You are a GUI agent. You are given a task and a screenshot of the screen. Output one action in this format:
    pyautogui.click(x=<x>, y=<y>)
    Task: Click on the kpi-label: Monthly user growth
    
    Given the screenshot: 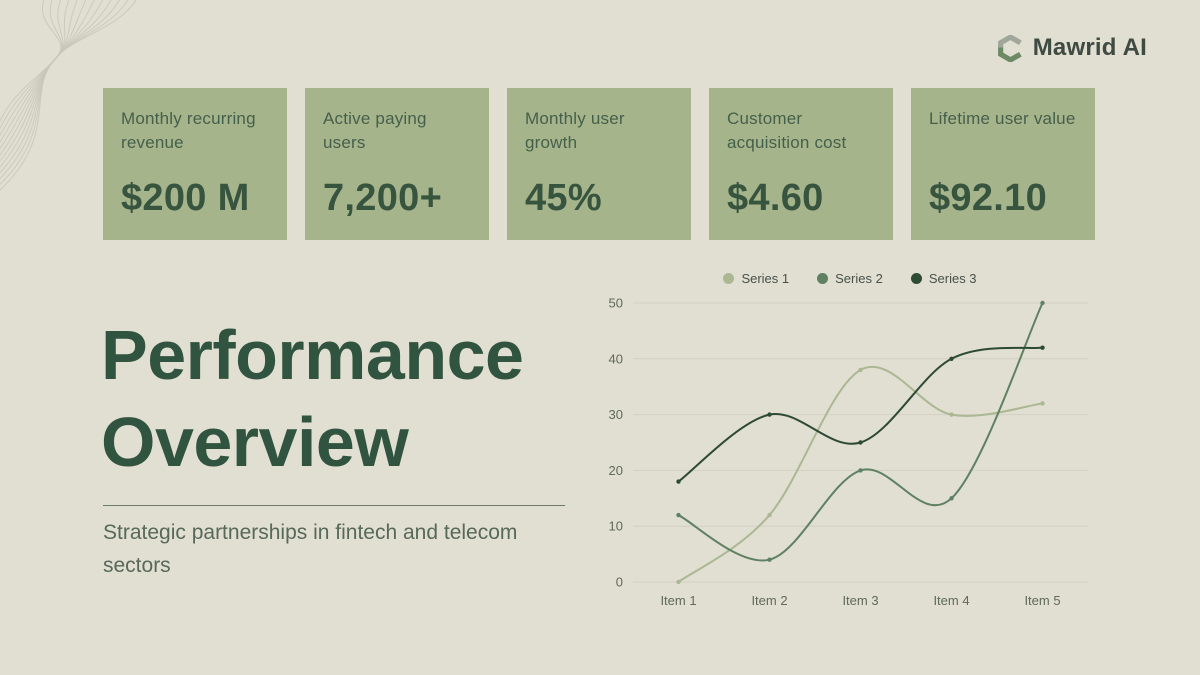 What is the action you would take?
    pyautogui.click(x=575, y=131)
    